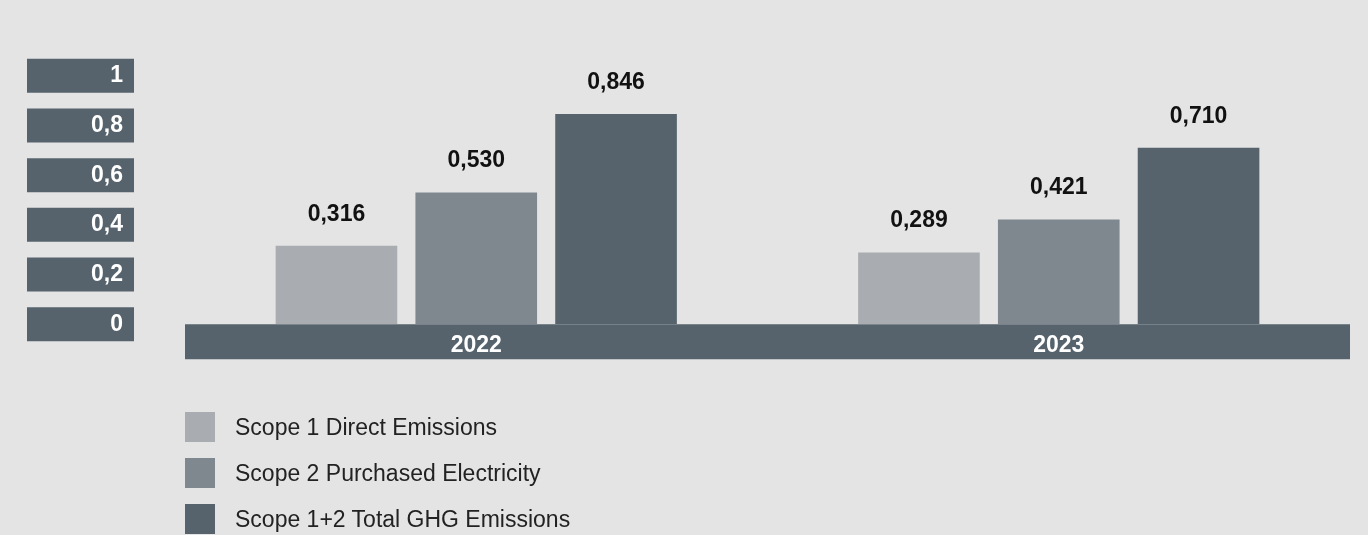  What do you see at coordinates (403, 519) in the screenshot?
I see `legend-label: Scope 1+2 Total GHG Emissions` at bounding box center [403, 519].